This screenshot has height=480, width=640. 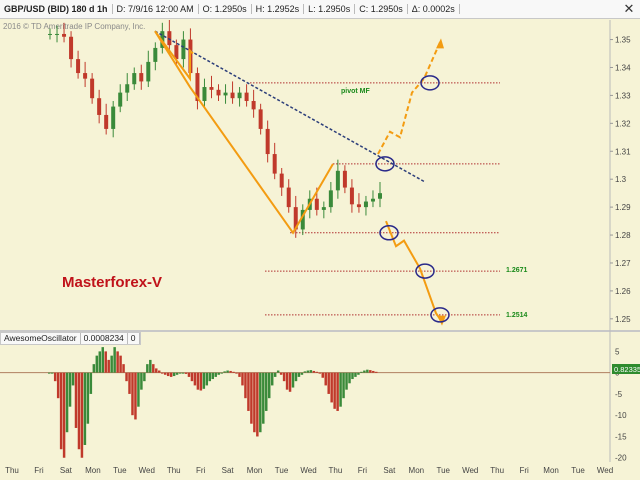 I want to click on x-tick-label: Thu, so click(x=12, y=470).